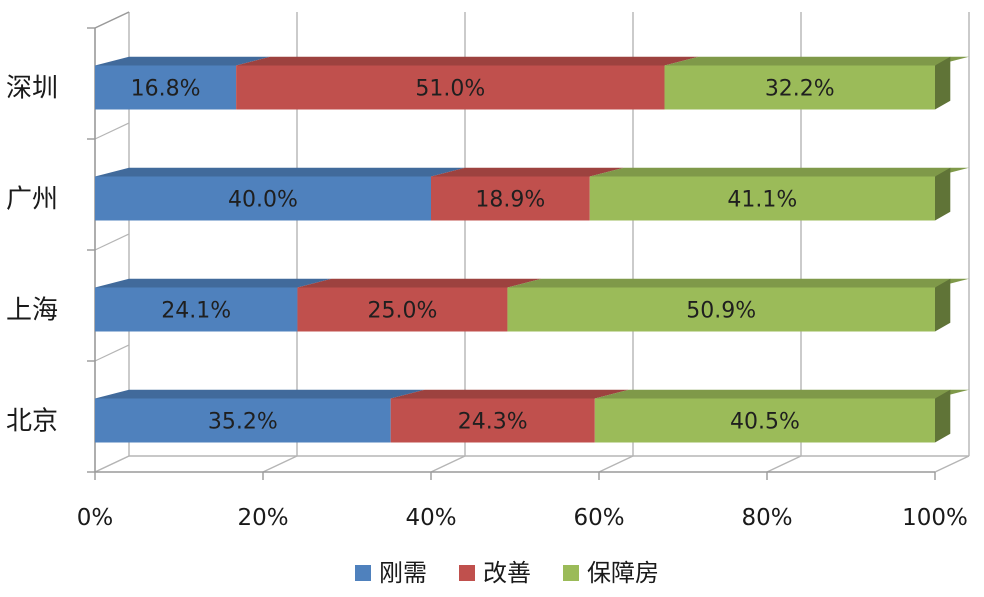 This screenshot has width=984, height=597. What do you see at coordinates (935, 518) in the screenshot?
I see `x-tick-label: 100%` at bounding box center [935, 518].